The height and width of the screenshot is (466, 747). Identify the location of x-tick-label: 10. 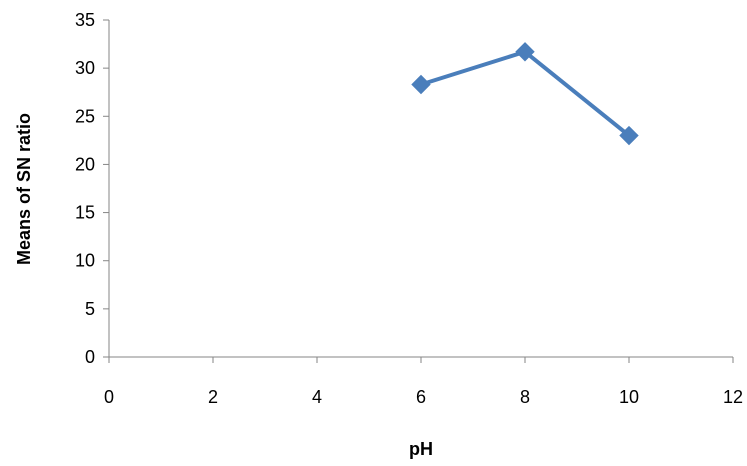
(629, 397).